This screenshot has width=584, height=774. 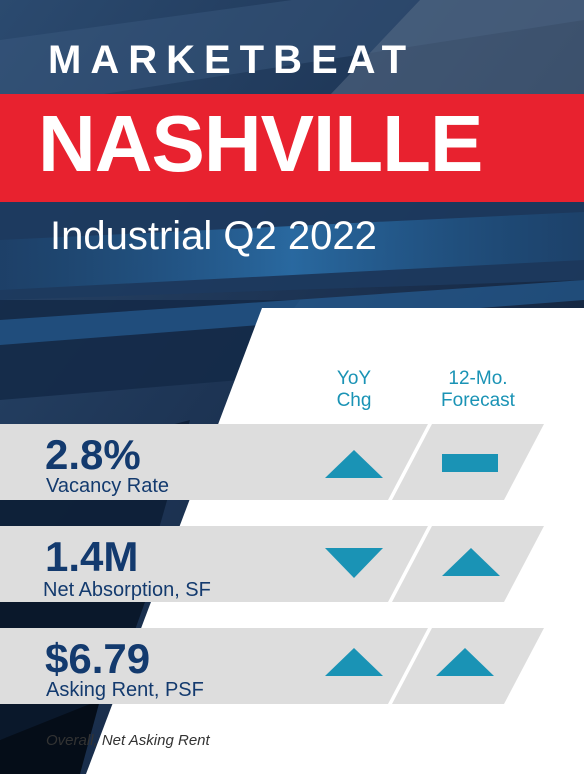 I want to click on column-header-forecast-line2: Forecast, so click(x=478, y=400).